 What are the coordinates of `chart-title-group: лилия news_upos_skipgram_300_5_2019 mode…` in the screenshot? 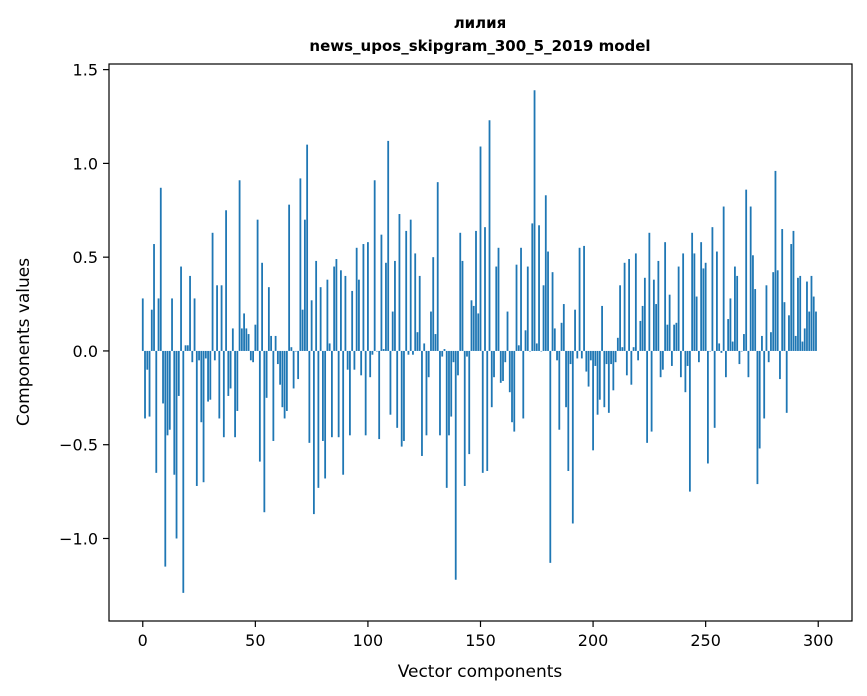 It's located at (479, 34).